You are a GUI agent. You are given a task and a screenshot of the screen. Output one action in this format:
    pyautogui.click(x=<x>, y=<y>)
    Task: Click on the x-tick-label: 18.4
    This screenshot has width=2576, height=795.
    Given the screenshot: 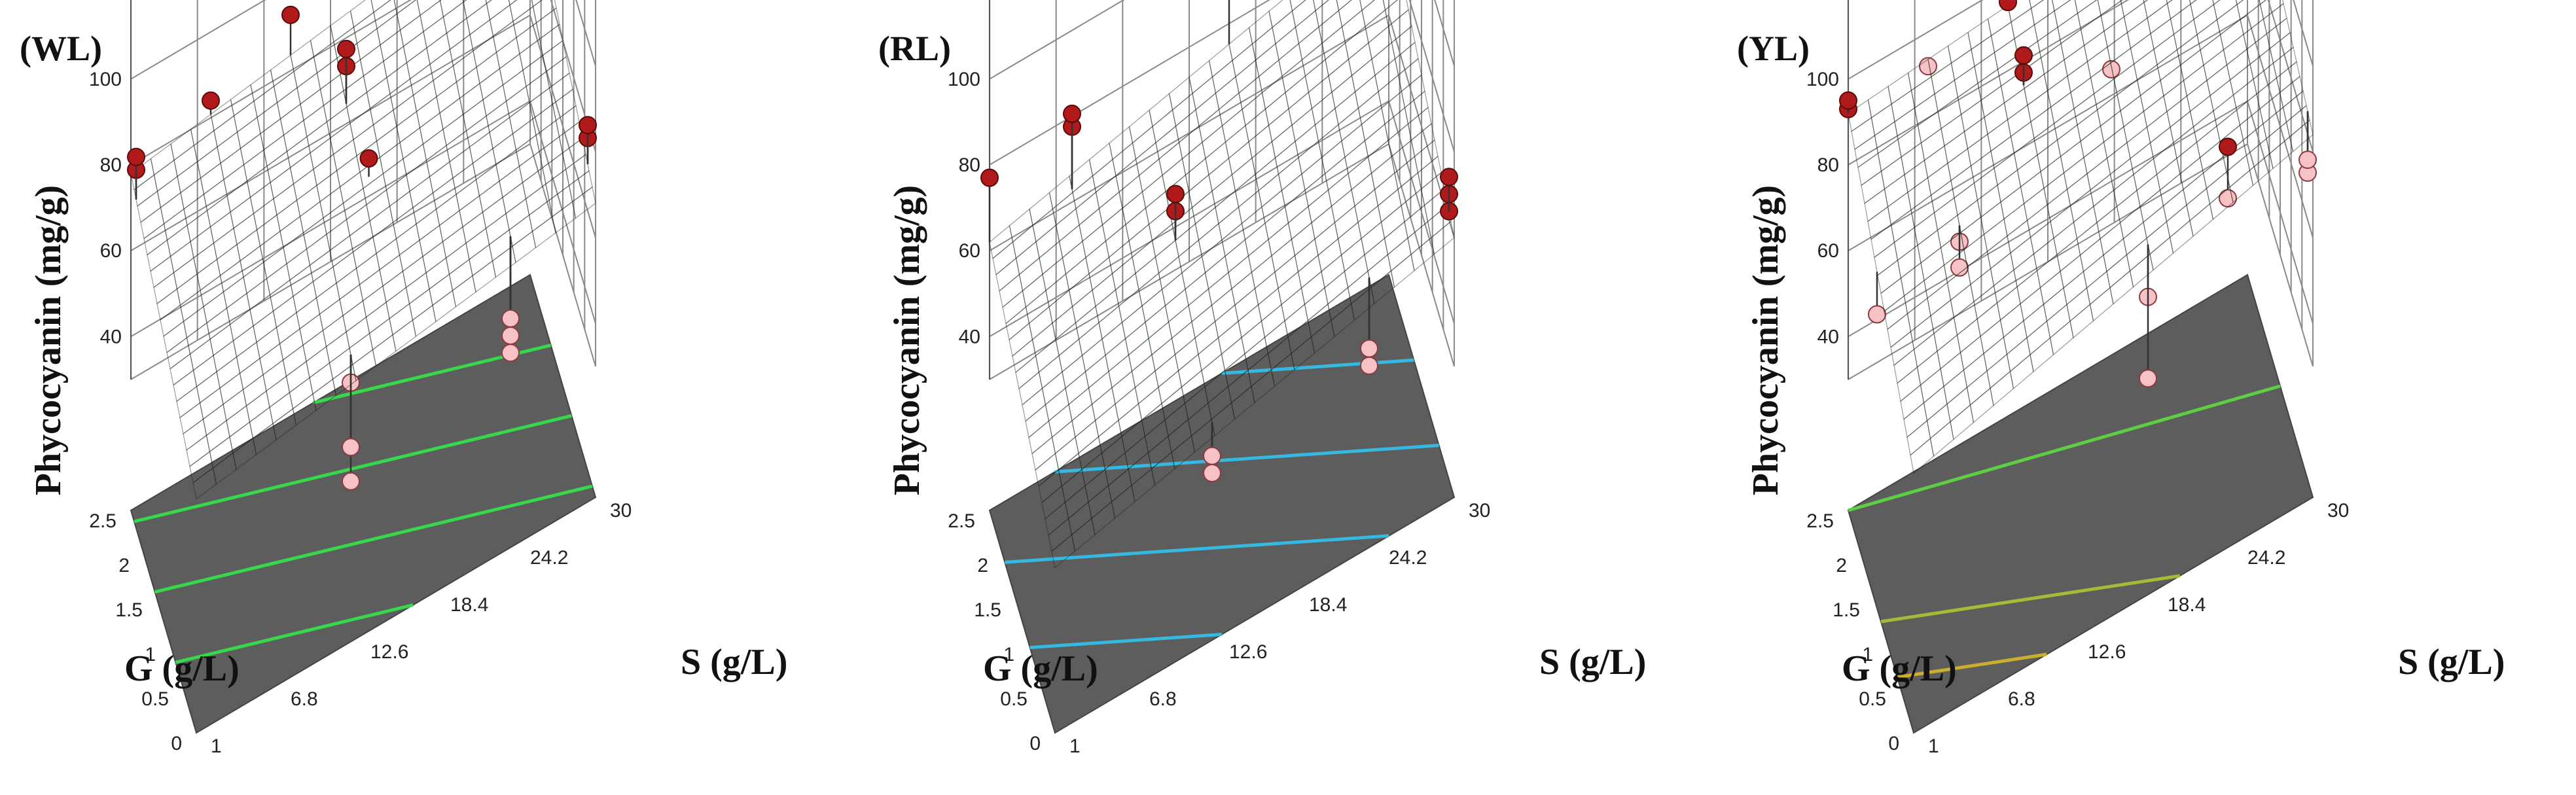 What is the action you would take?
    pyautogui.click(x=1328, y=605)
    